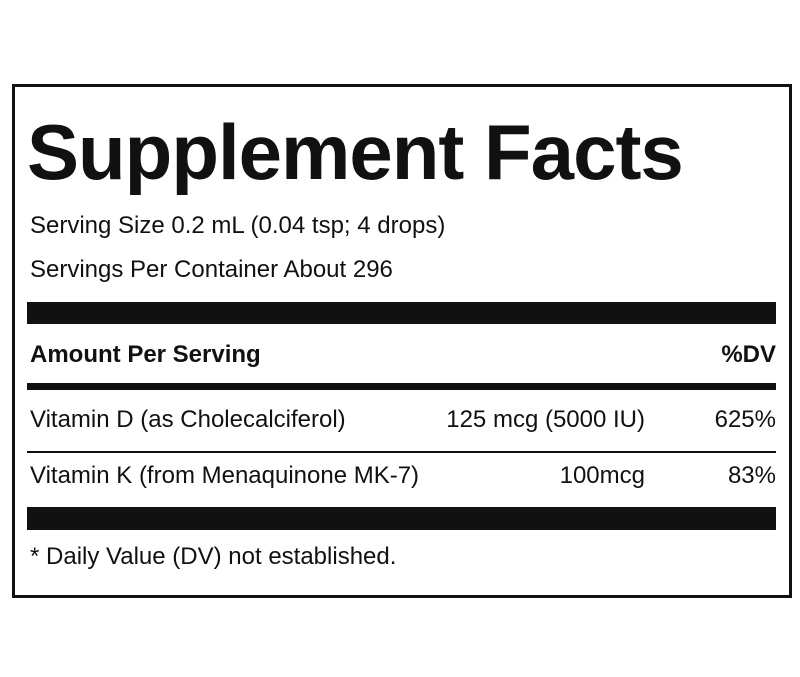 This screenshot has height=677, width=800. What do you see at coordinates (355, 152) in the screenshot?
I see `title: Supplement Facts` at bounding box center [355, 152].